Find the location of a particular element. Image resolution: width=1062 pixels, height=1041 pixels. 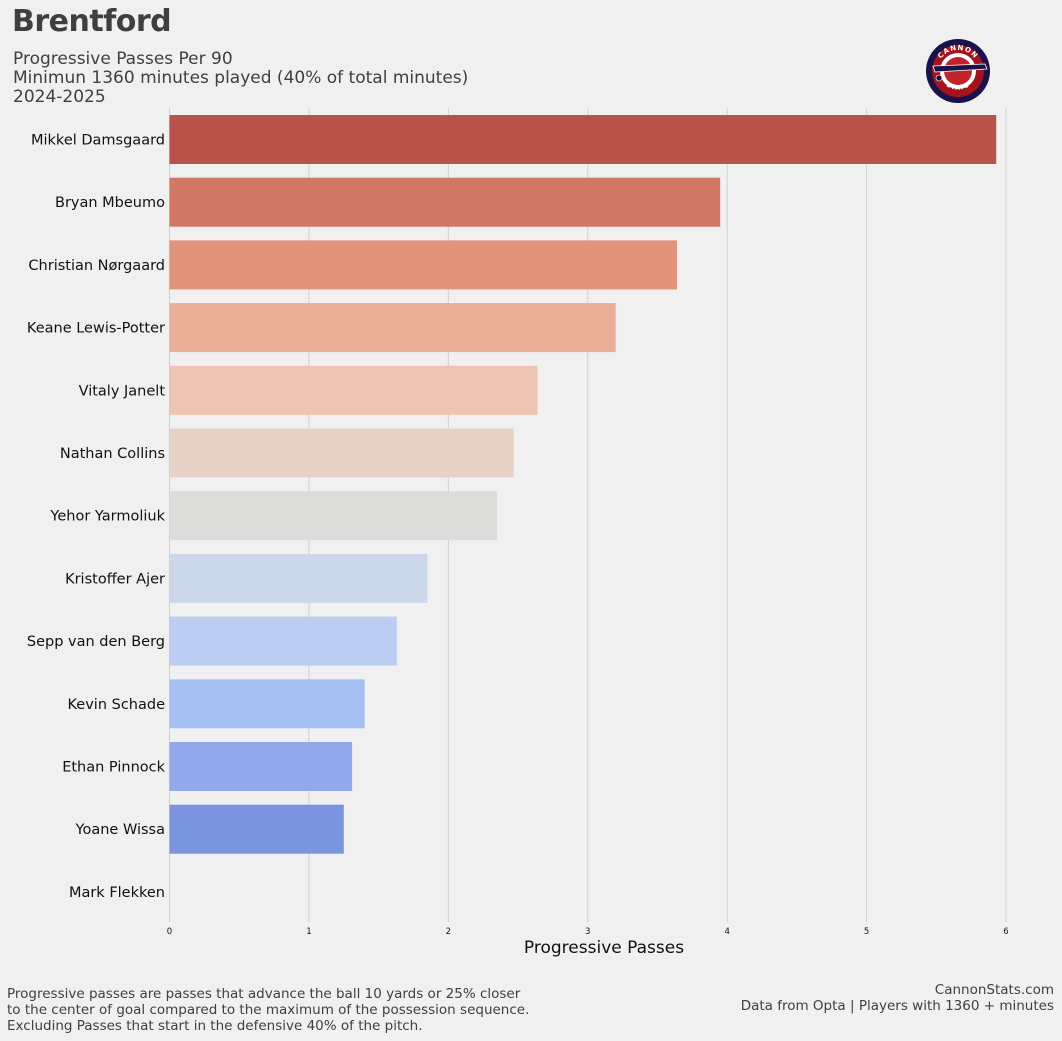

x-axis-label: Progressive Passes is located at coordinates (604, 948).